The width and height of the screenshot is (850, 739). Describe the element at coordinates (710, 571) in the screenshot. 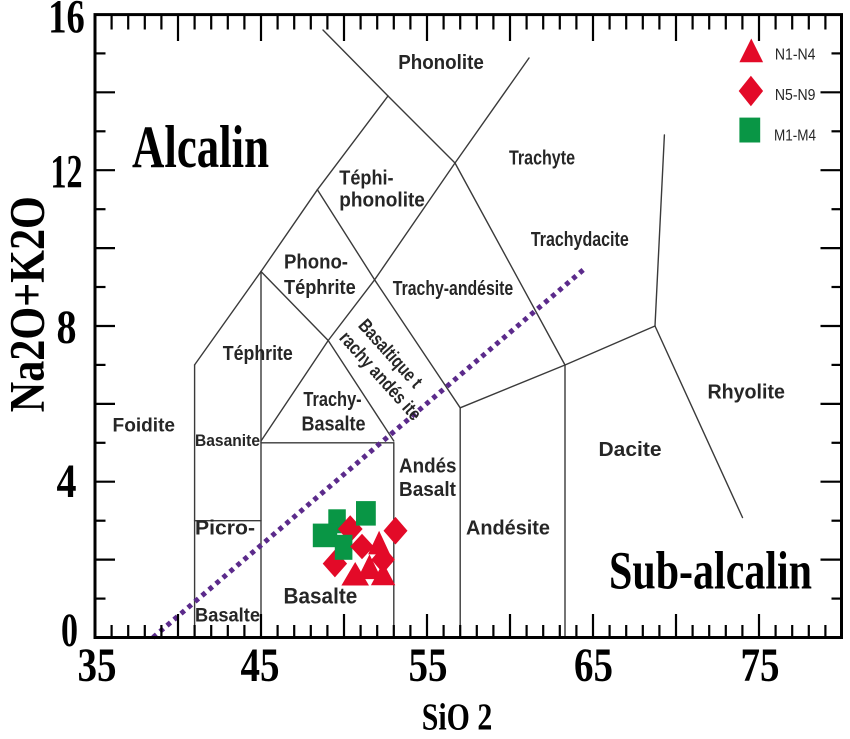

I see `svg-text: Sub-alcalin` at that location.